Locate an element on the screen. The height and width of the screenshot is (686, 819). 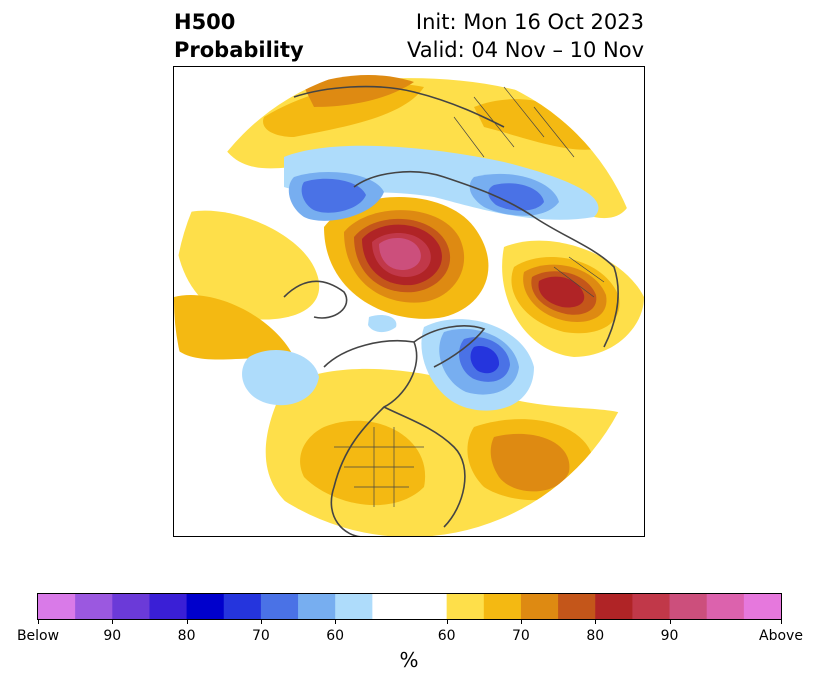
colorbar is located at coordinates (409, 606).